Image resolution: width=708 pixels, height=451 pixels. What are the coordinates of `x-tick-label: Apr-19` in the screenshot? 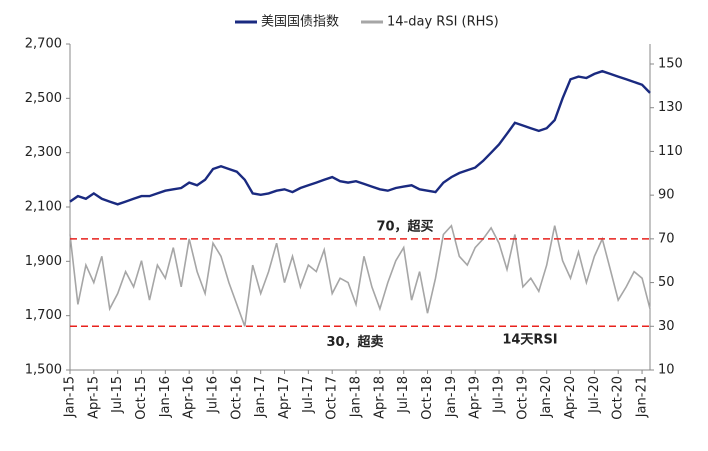 It's located at (475, 397).